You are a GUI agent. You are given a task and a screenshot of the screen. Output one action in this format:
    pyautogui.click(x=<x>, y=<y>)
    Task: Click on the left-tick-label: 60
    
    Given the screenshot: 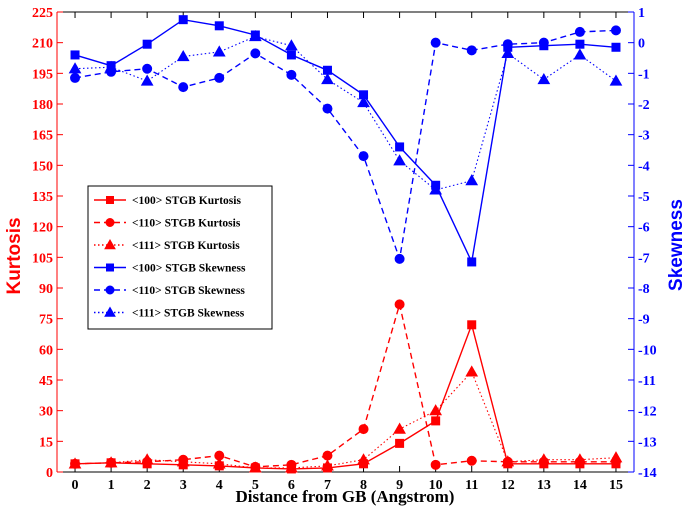 What is the action you would take?
    pyautogui.click(x=46, y=350)
    